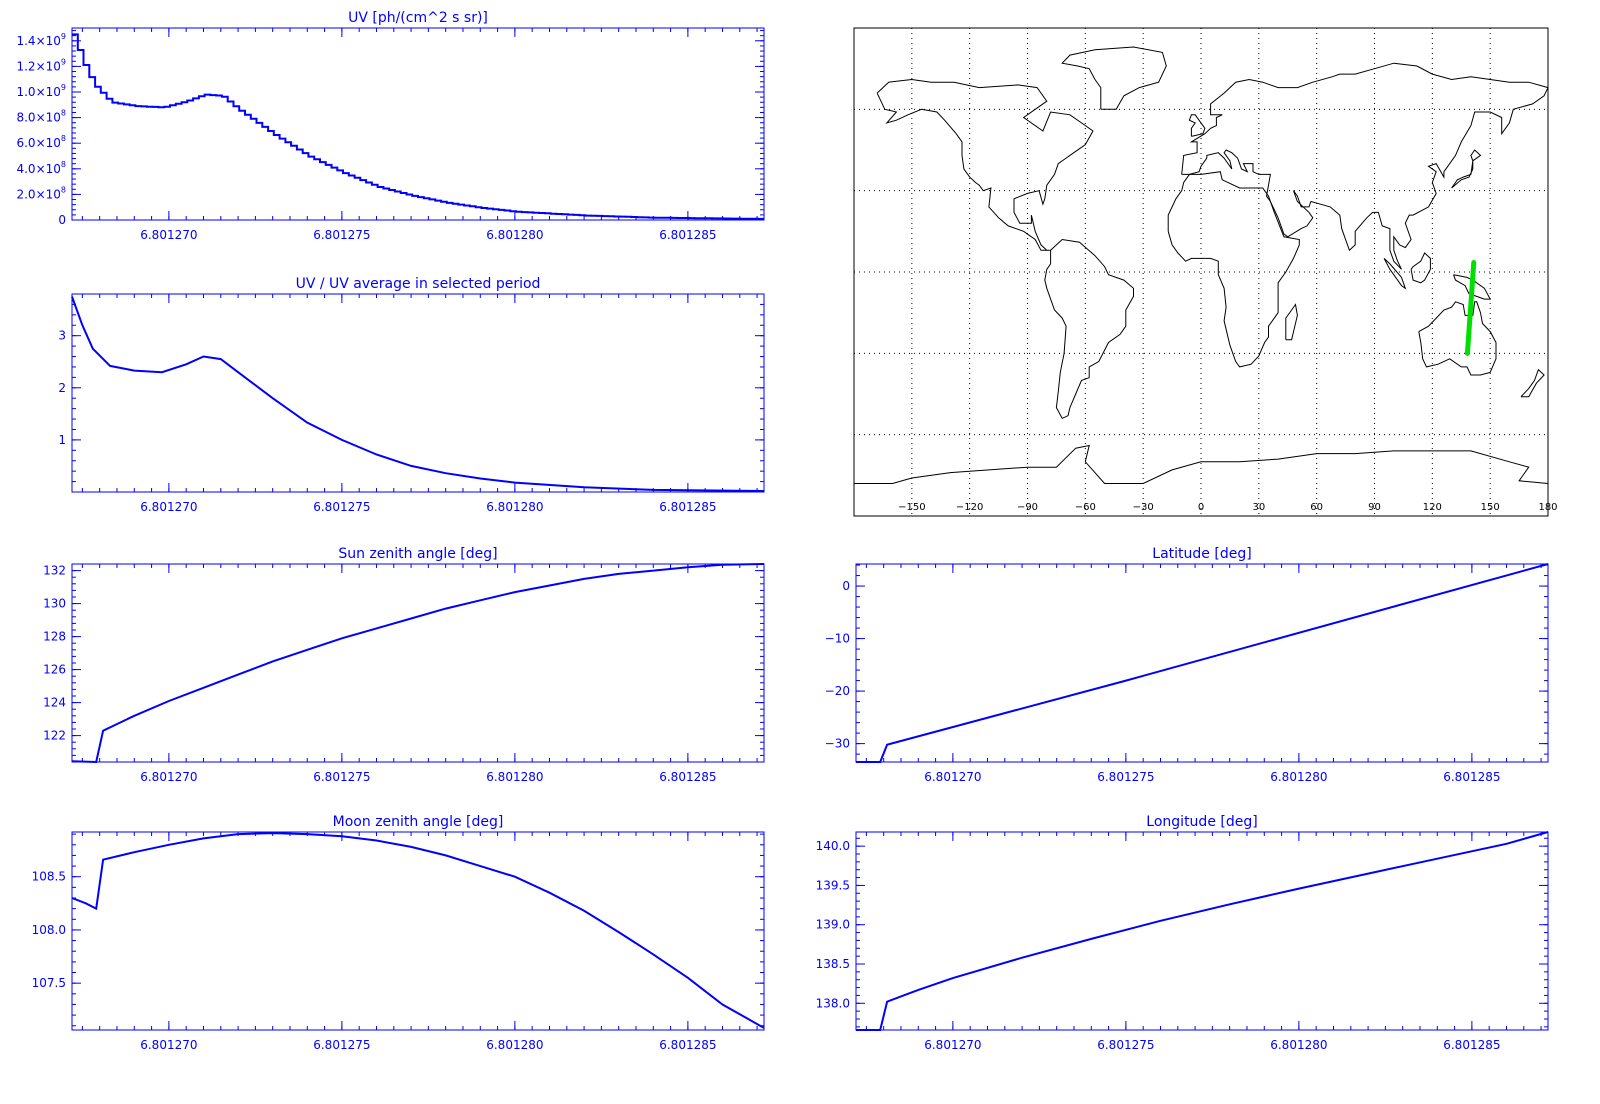 This screenshot has width=1600, height=1104. I want to click on y-tick-mantissa: 2, so click(62, 388).